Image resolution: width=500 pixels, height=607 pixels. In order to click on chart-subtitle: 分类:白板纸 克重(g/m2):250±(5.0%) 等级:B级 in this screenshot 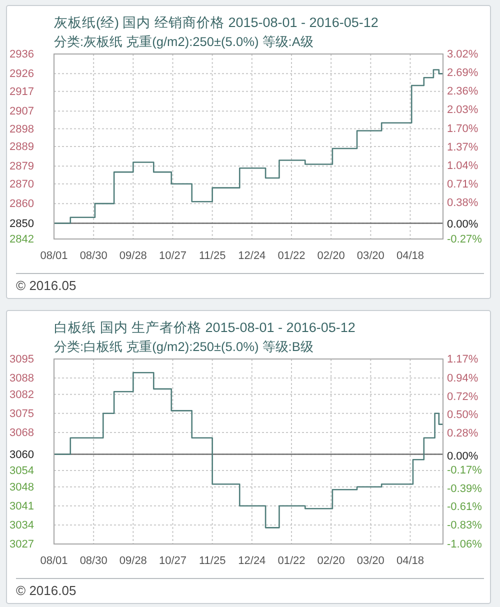, I will do `click(184, 346)`.